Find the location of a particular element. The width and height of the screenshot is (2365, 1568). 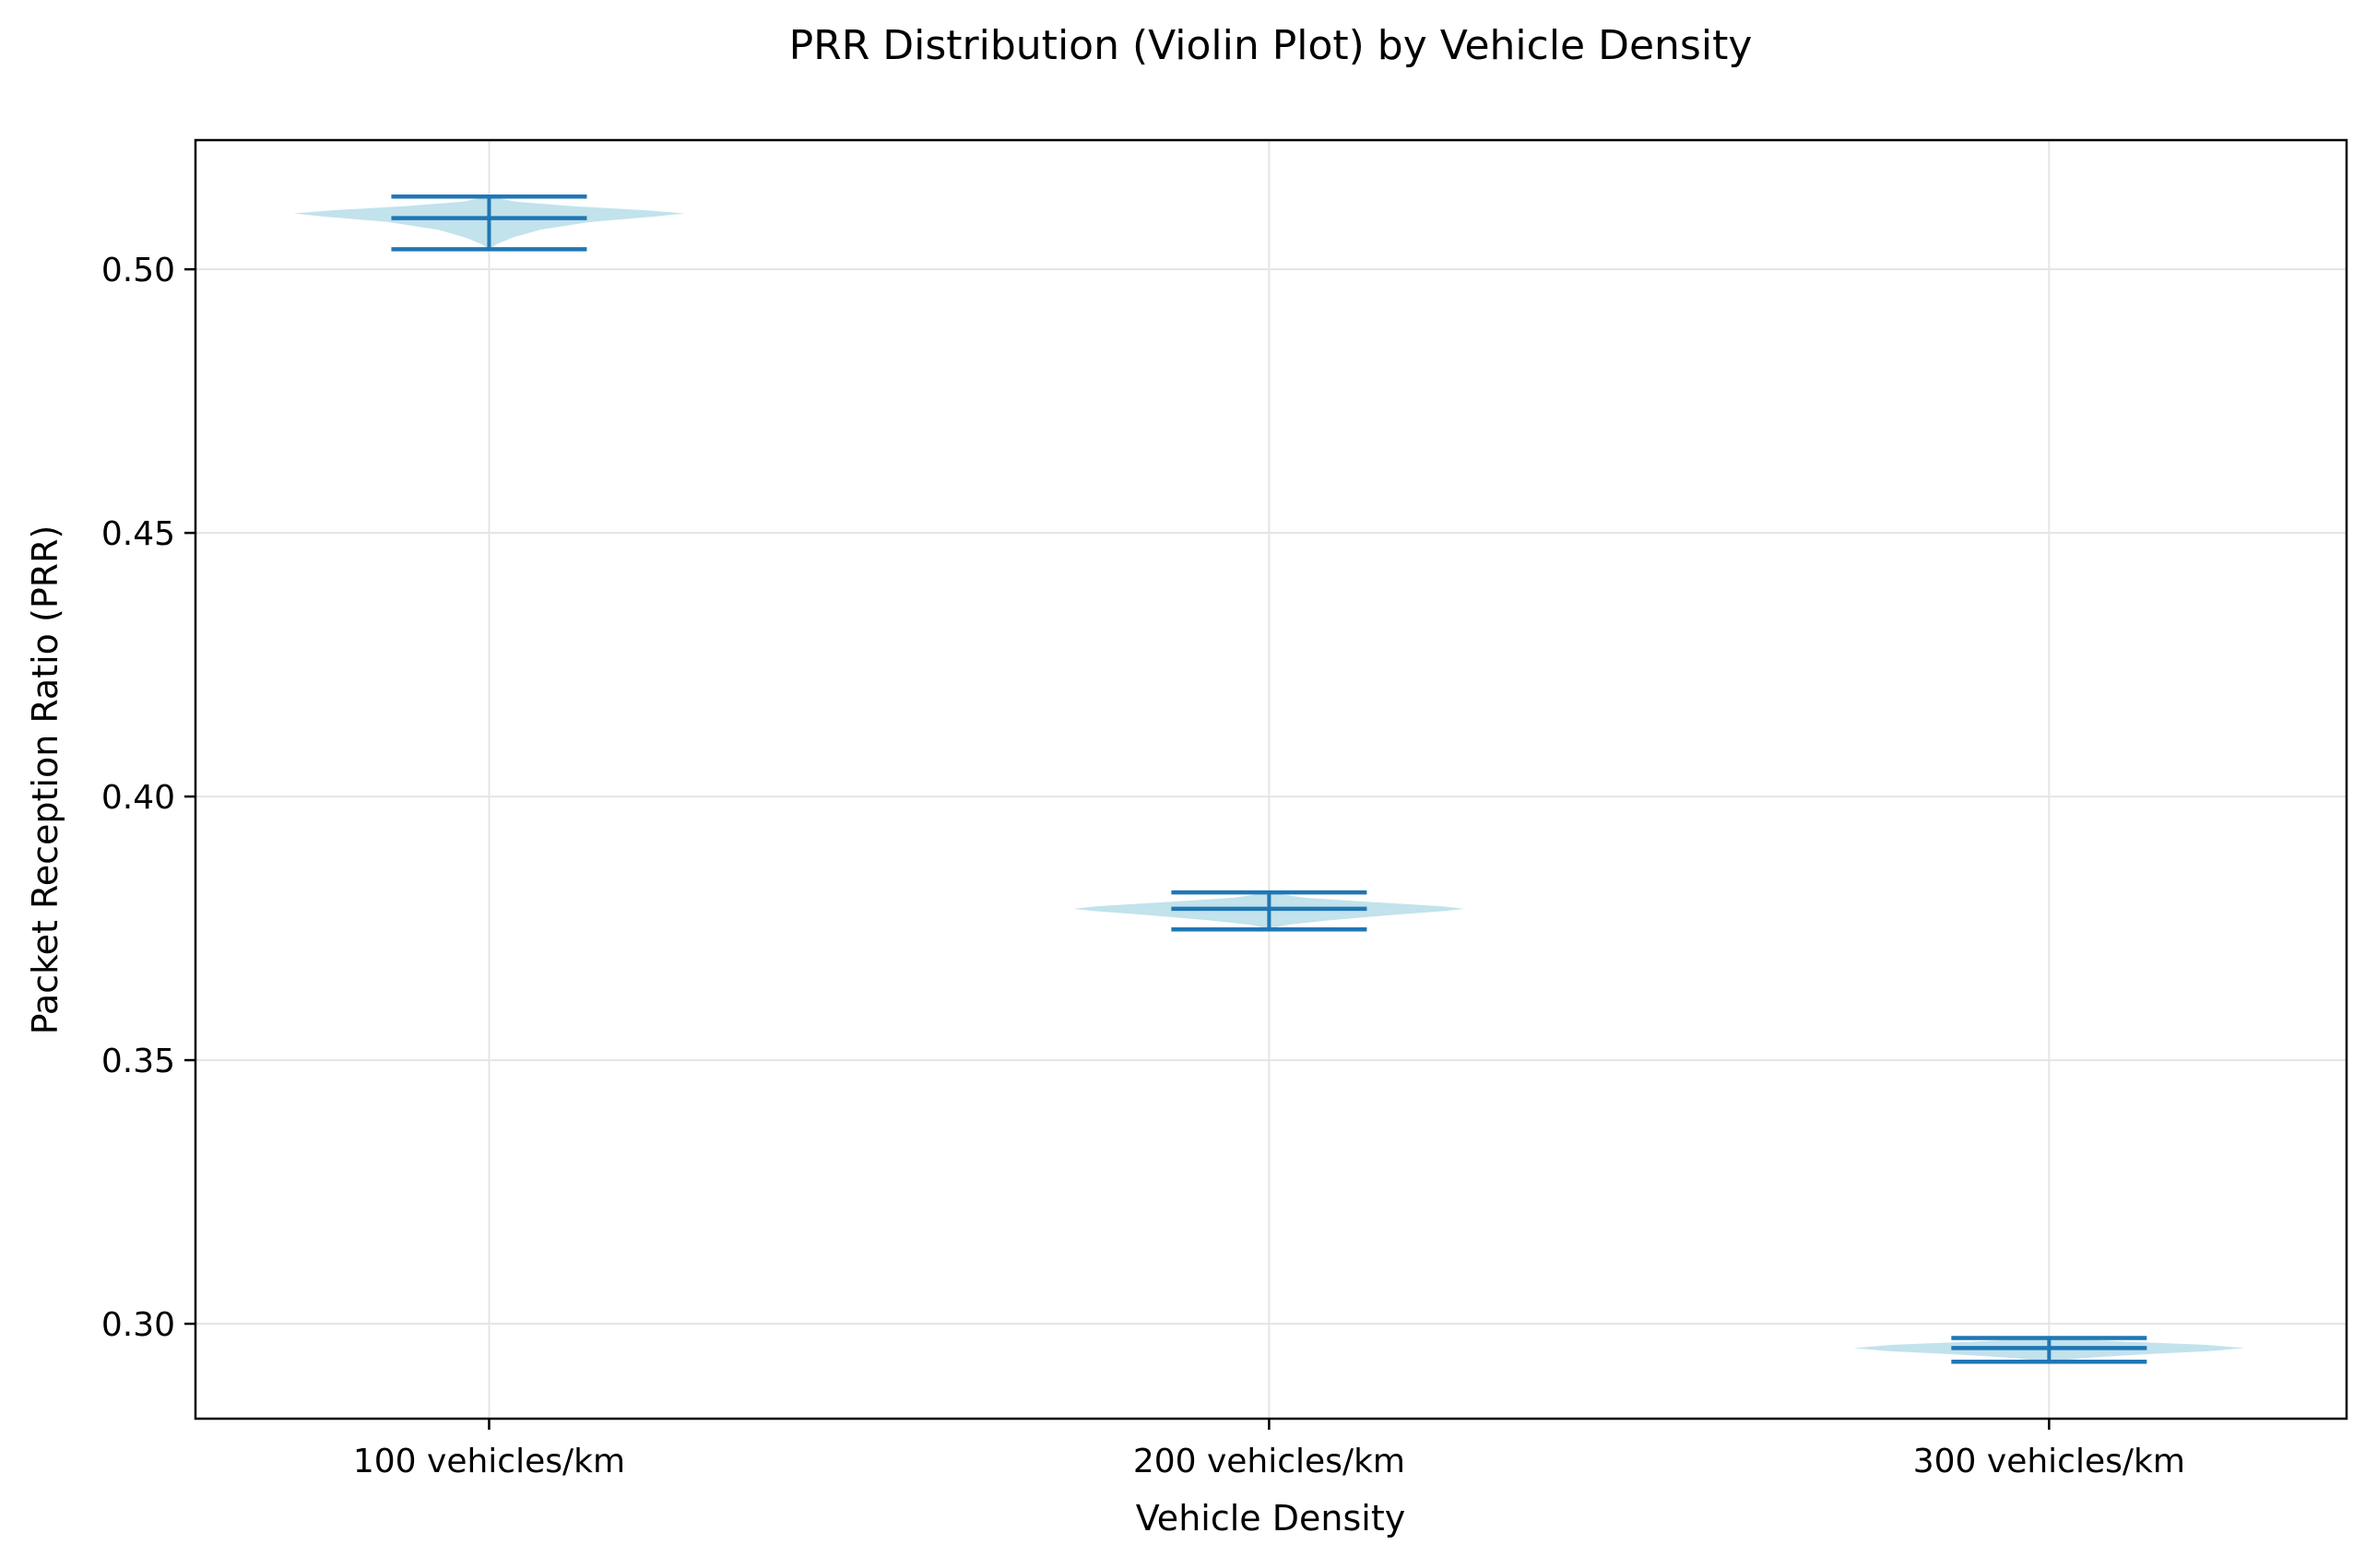

y-tick-label: 0.50 is located at coordinates (138, 270).